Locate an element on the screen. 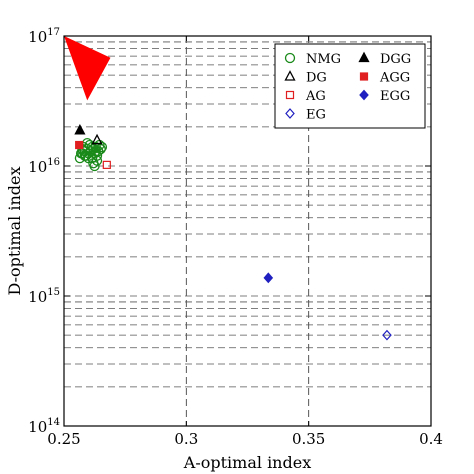 The image size is (474, 474). data-point-AG is located at coordinates (106, 164).